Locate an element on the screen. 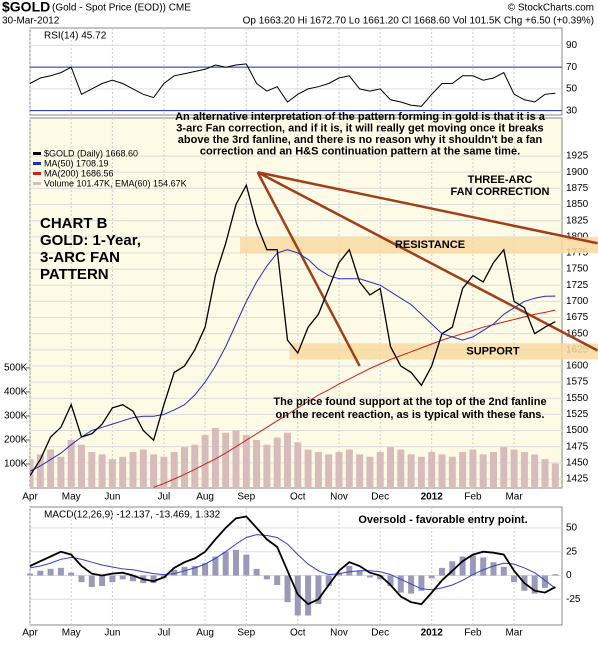 This screenshot has width=598, height=647. x-tick-label: Jul is located at coordinates (164, 633).